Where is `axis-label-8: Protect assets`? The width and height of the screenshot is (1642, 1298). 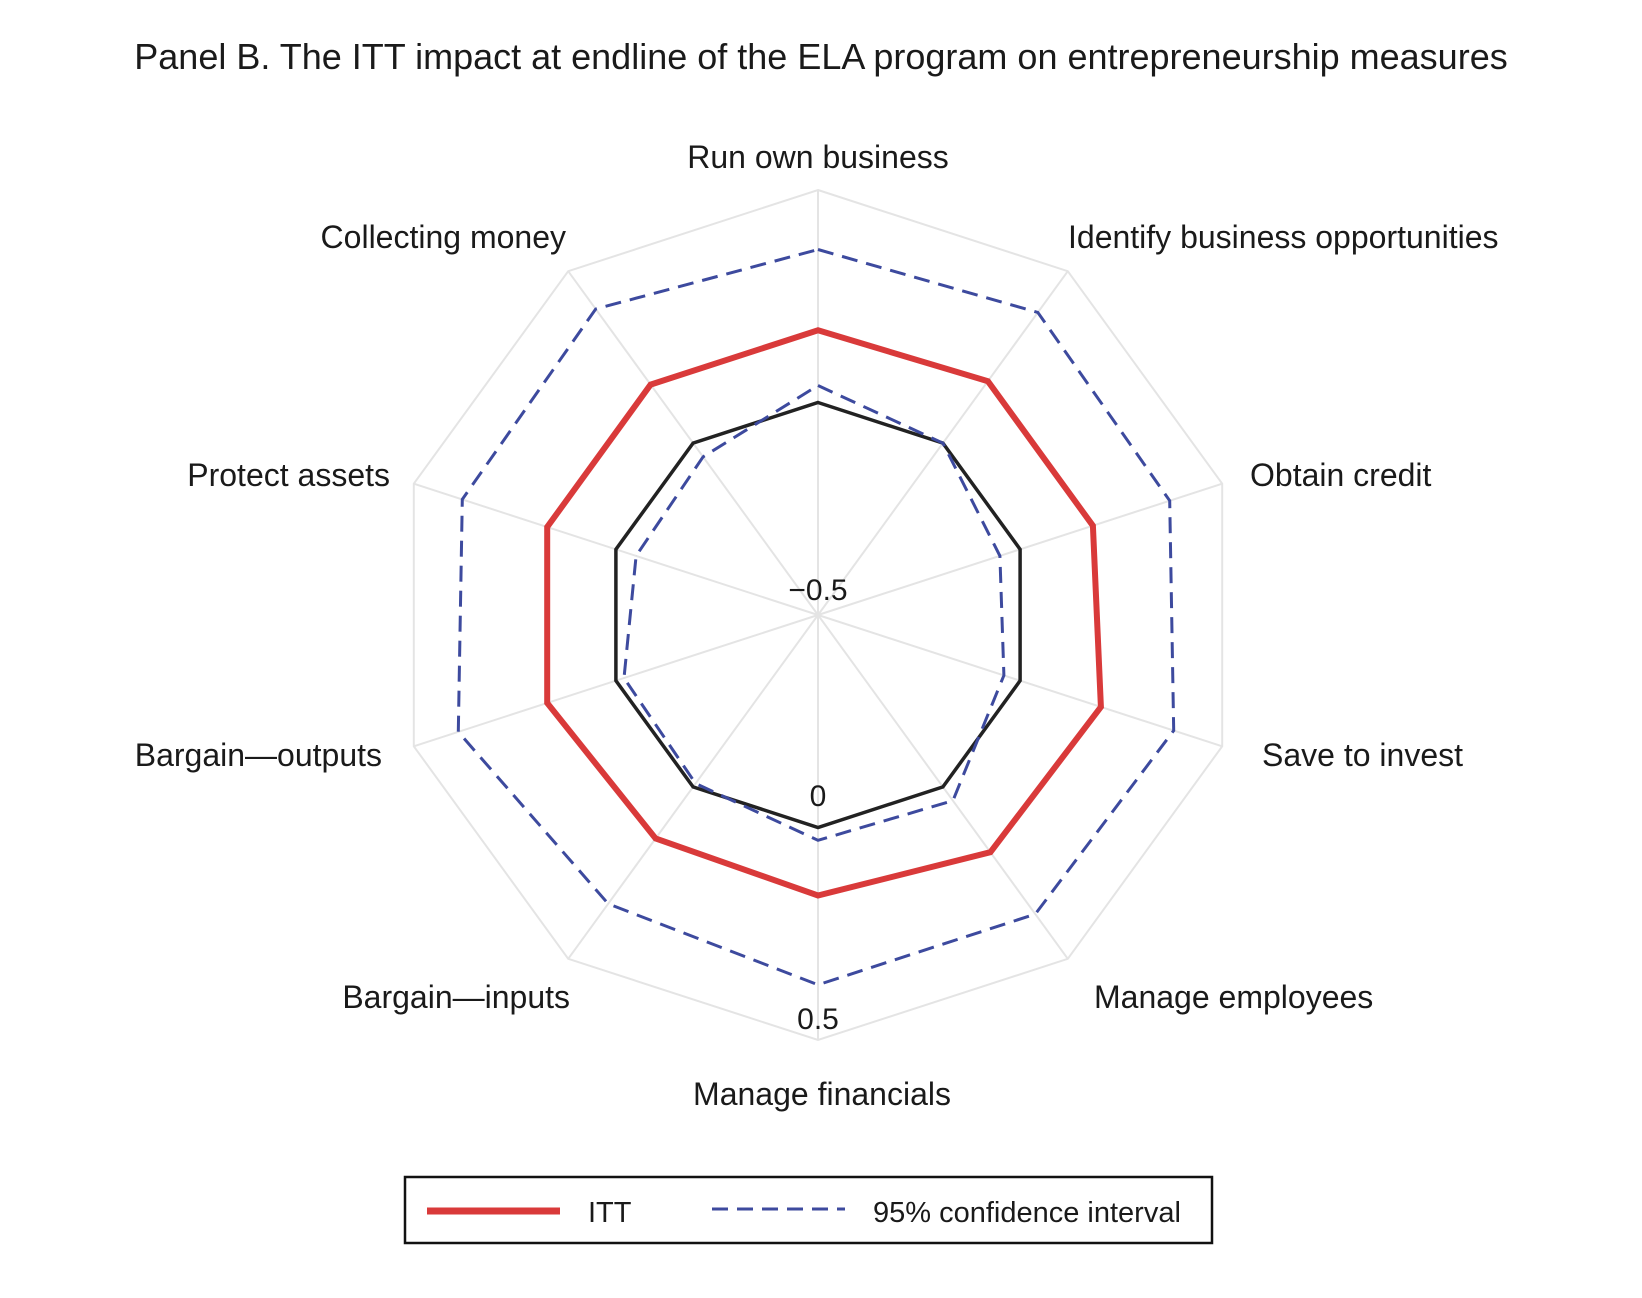
axis-label-8: Protect assets is located at coordinates (288, 475).